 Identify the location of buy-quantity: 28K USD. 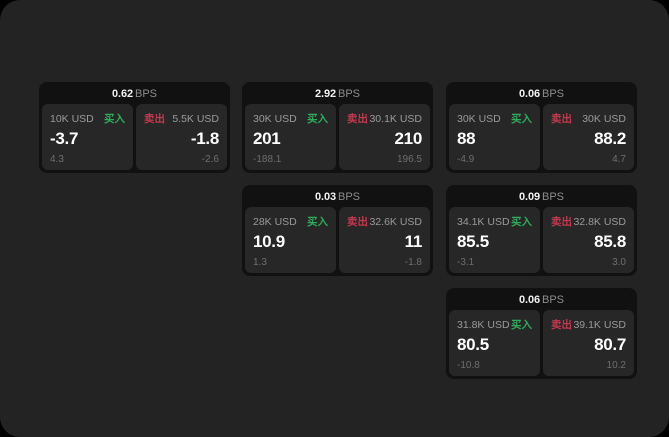
(275, 222).